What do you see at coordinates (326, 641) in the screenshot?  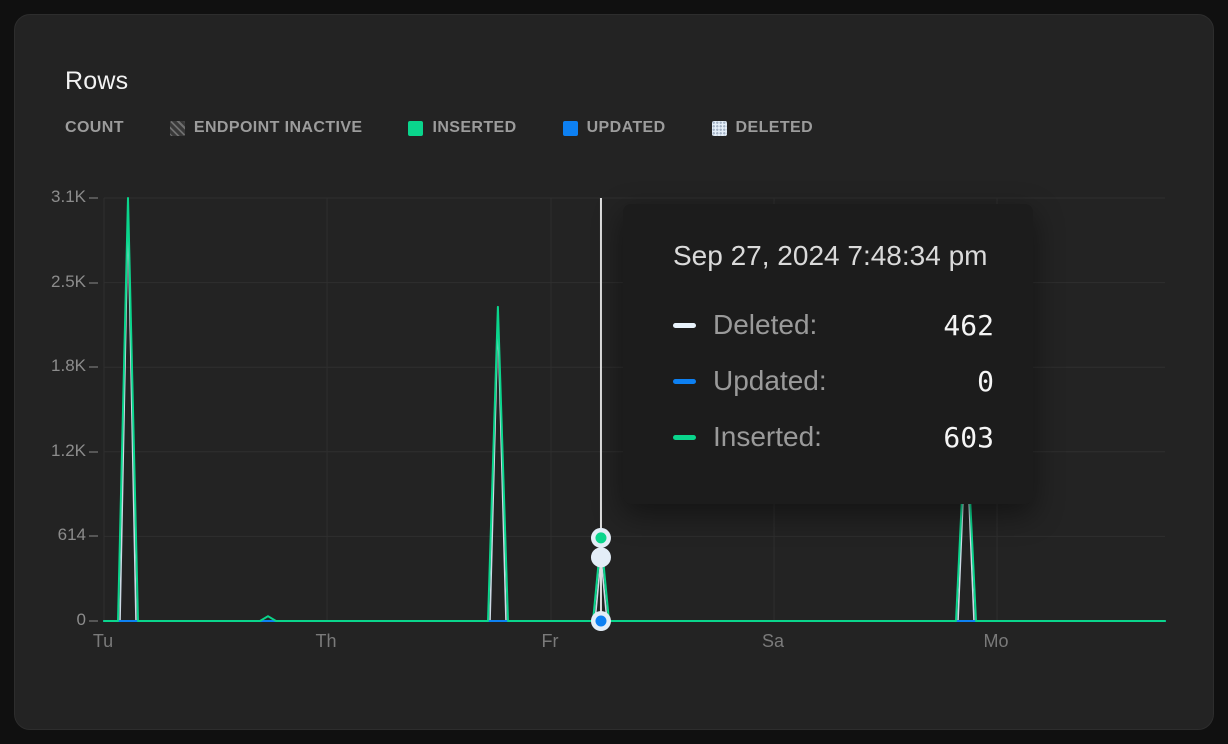 I see `x-tick-label-th: Th` at bounding box center [326, 641].